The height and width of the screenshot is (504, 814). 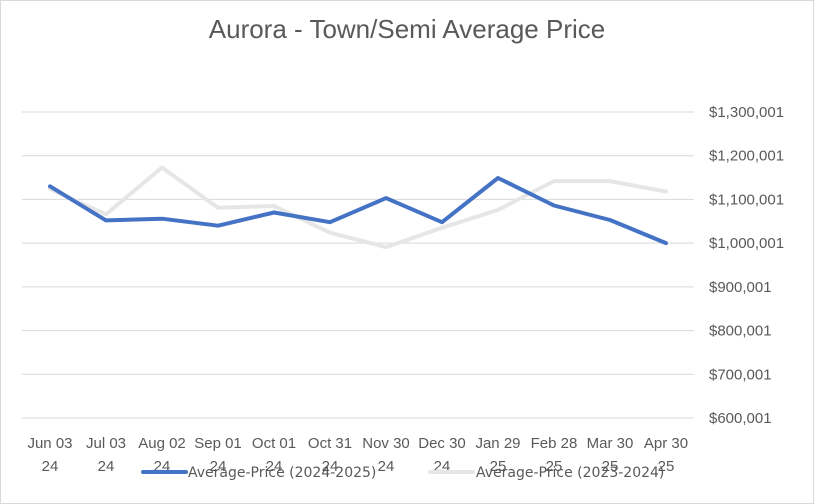 What do you see at coordinates (610, 455) in the screenshot?
I see `x-tick-label: Mar 30 25` at bounding box center [610, 455].